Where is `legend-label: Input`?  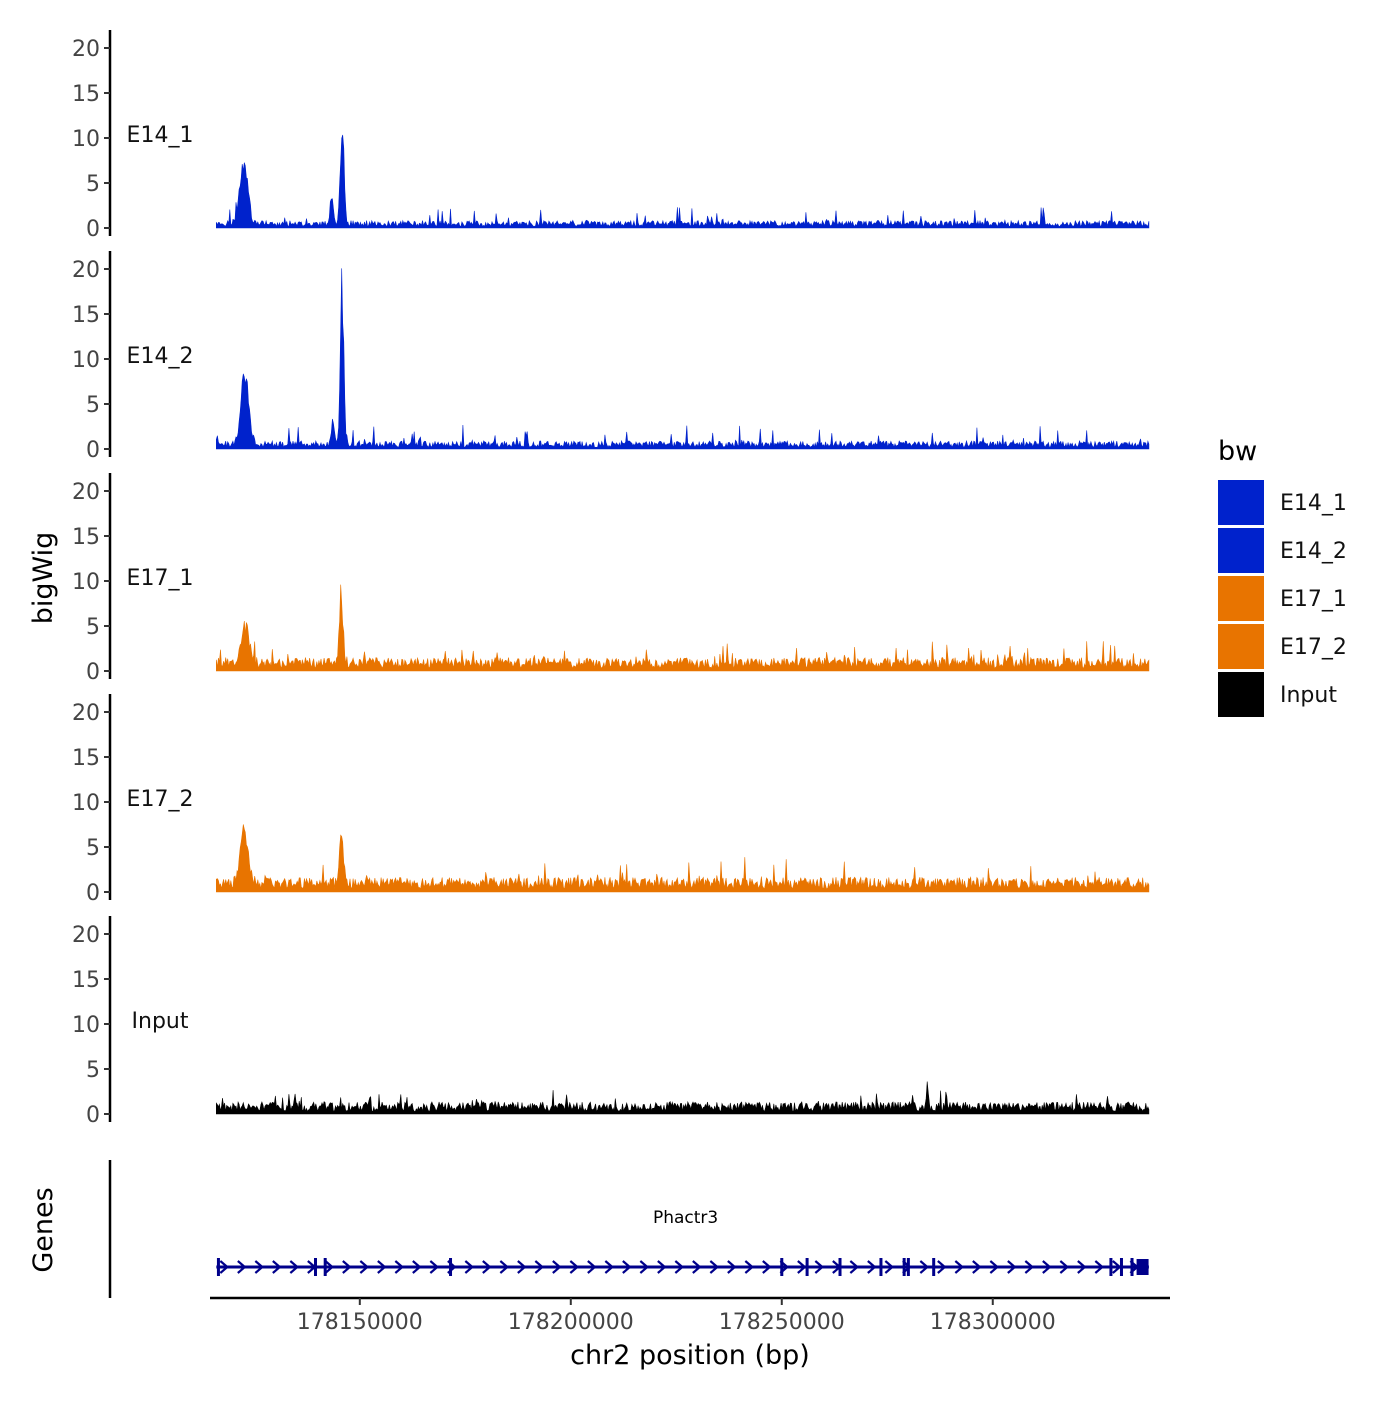
legend-label: Input is located at coordinates (1308, 695).